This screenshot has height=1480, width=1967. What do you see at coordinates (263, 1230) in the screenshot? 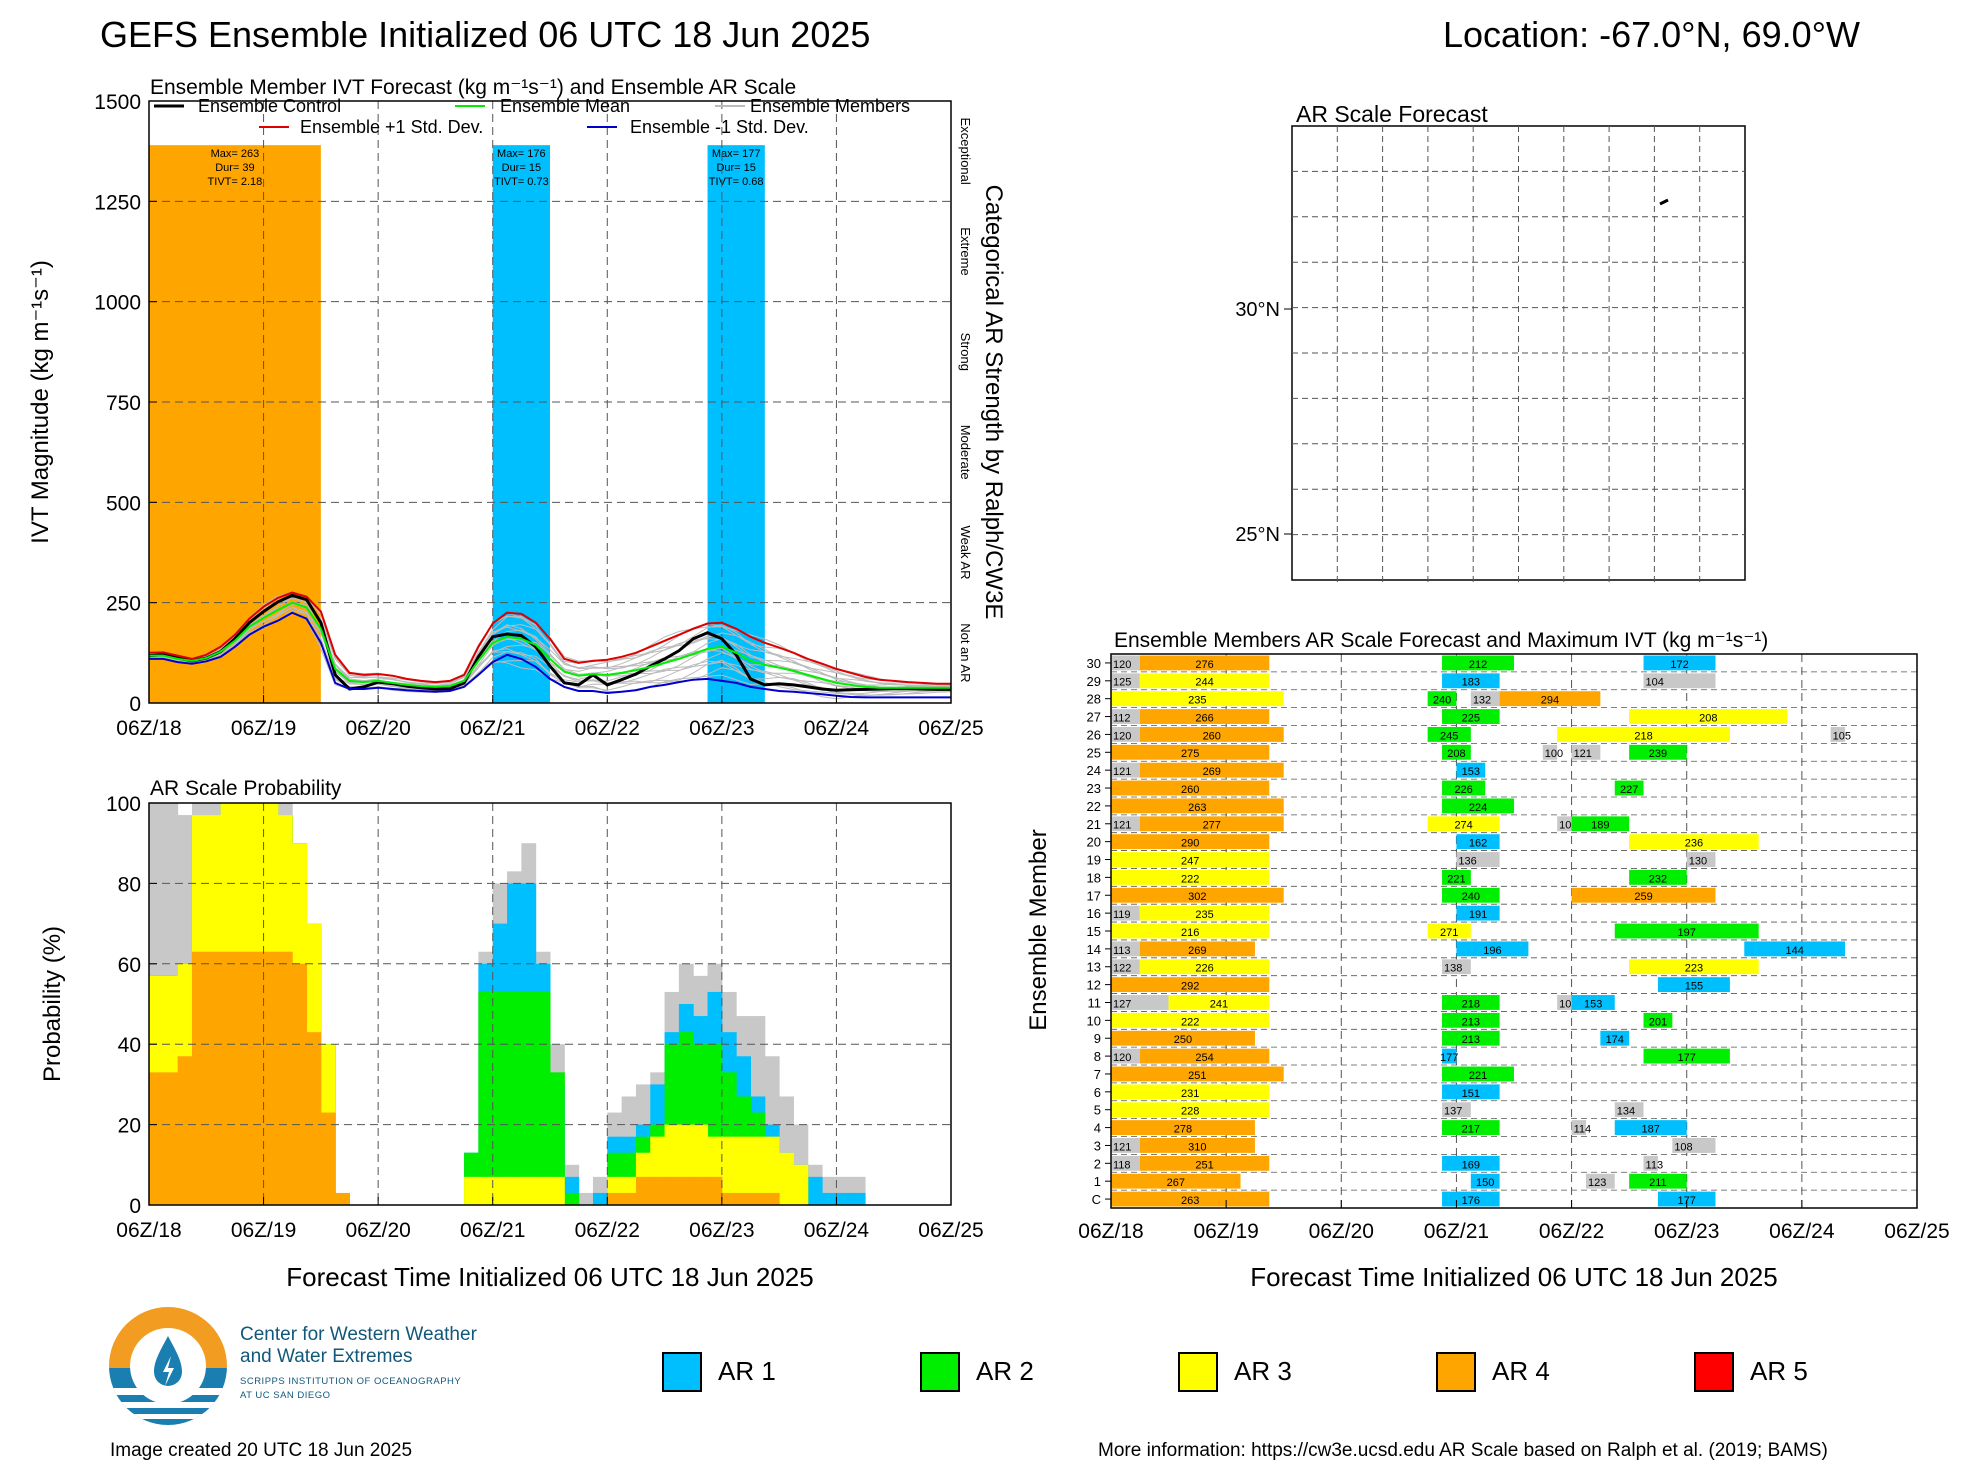
I see `x-tick-label: 06Z/19` at bounding box center [263, 1230].